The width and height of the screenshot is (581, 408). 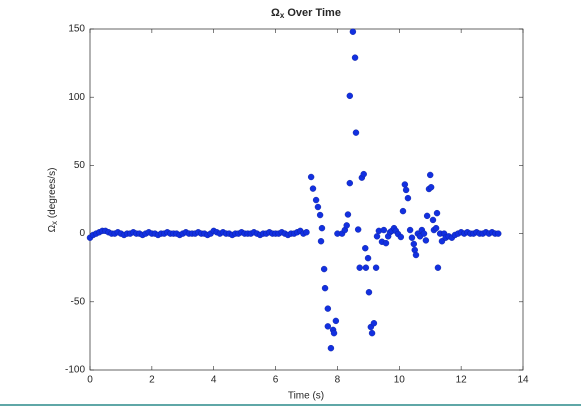 I want to click on title-symbol: Ω, so click(x=275, y=13).